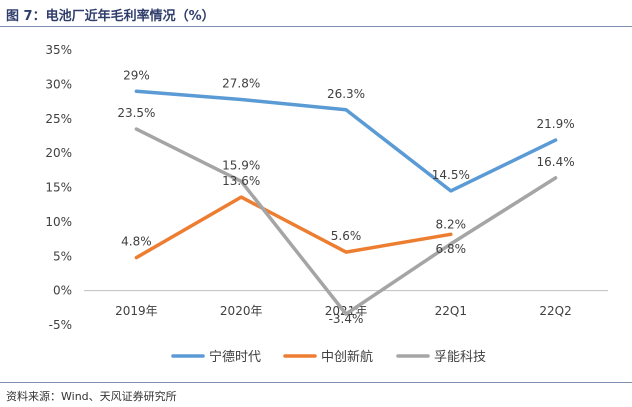  What do you see at coordinates (555, 311) in the screenshot?
I see `x-tick-label: 22Q2` at bounding box center [555, 311].